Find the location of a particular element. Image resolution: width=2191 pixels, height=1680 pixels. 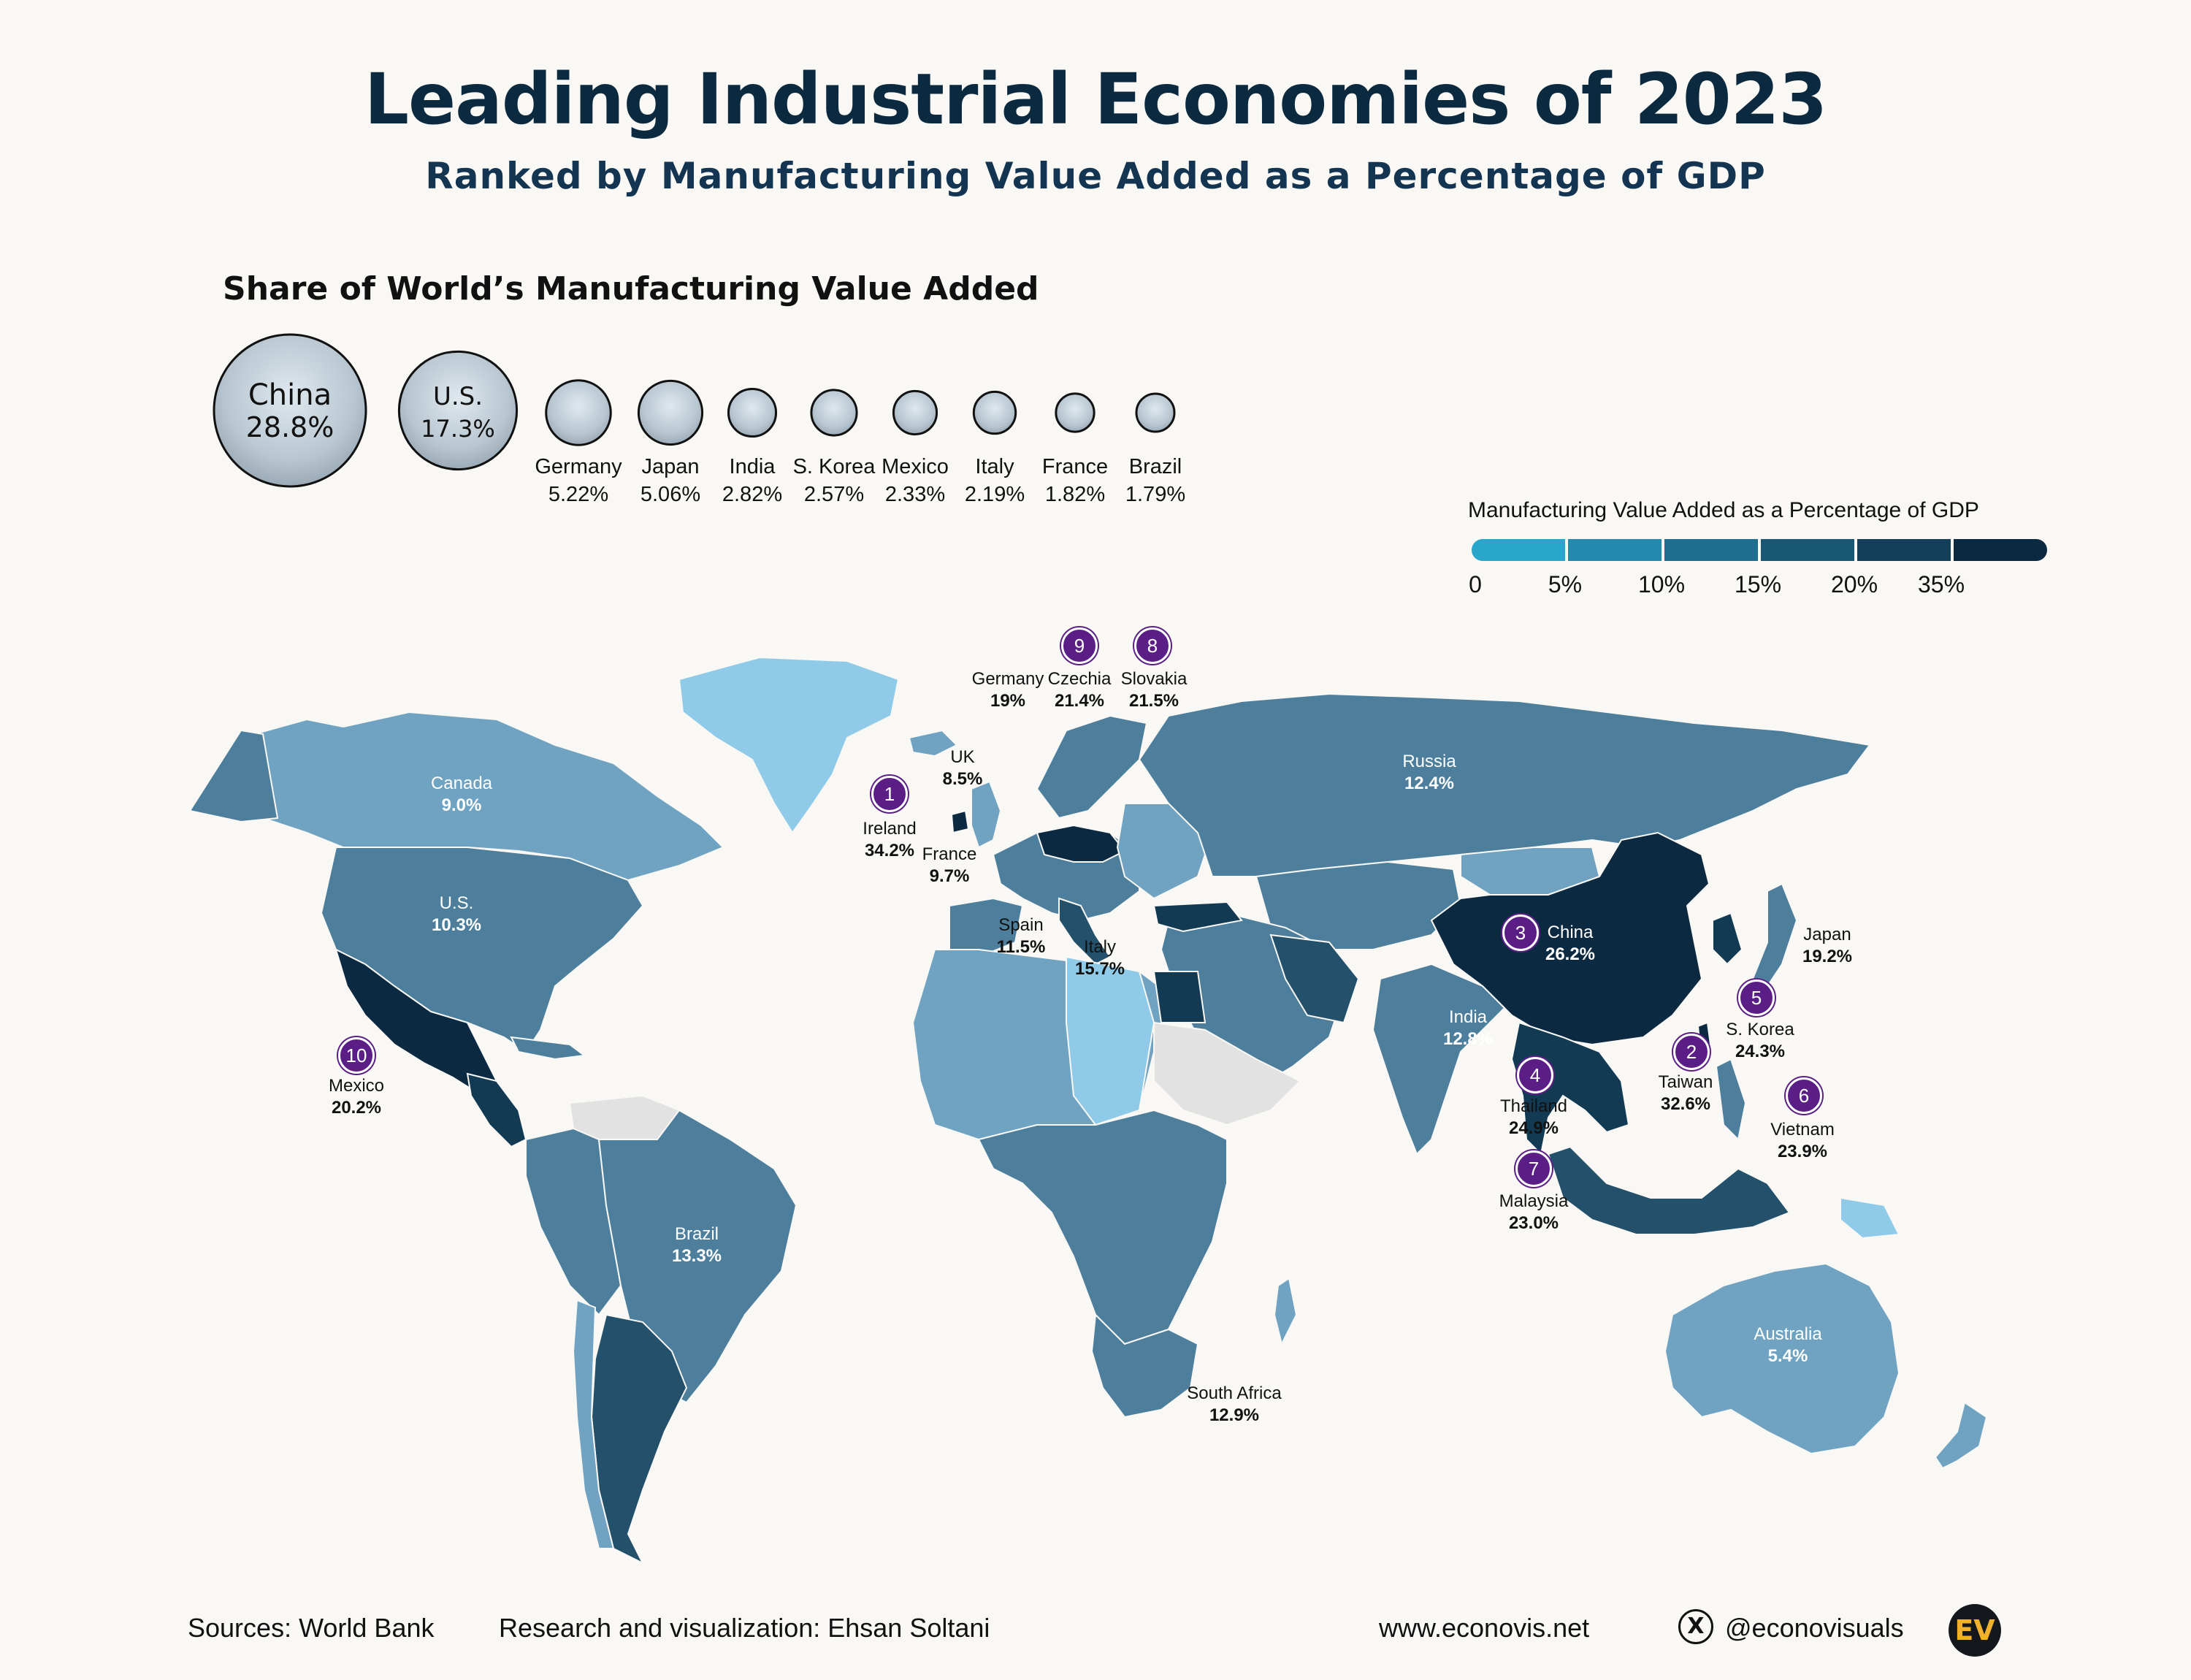

rank-badge: 7 is located at coordinates (1533, 1168).